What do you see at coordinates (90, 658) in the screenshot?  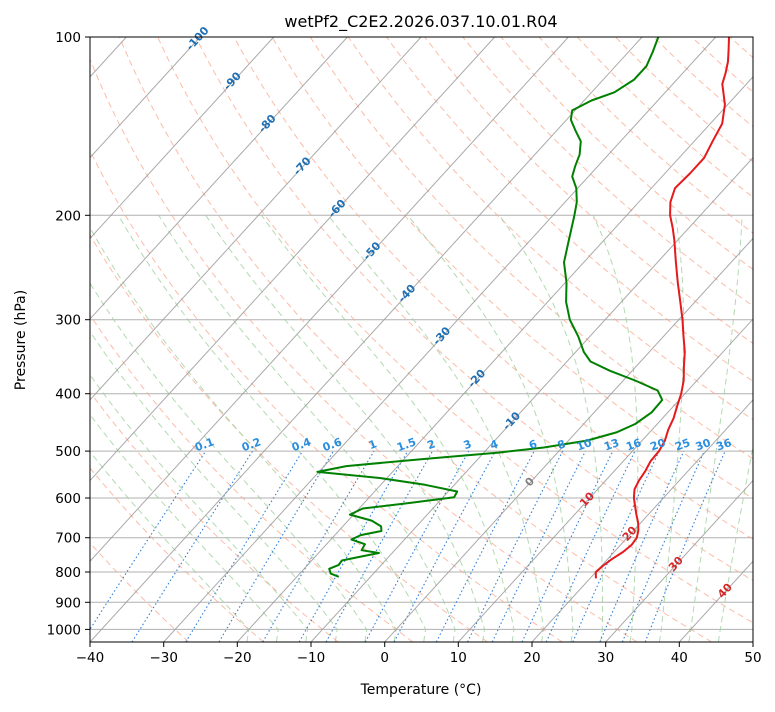 I see `x-tick-label: −40` at bounding box center [90, 658].